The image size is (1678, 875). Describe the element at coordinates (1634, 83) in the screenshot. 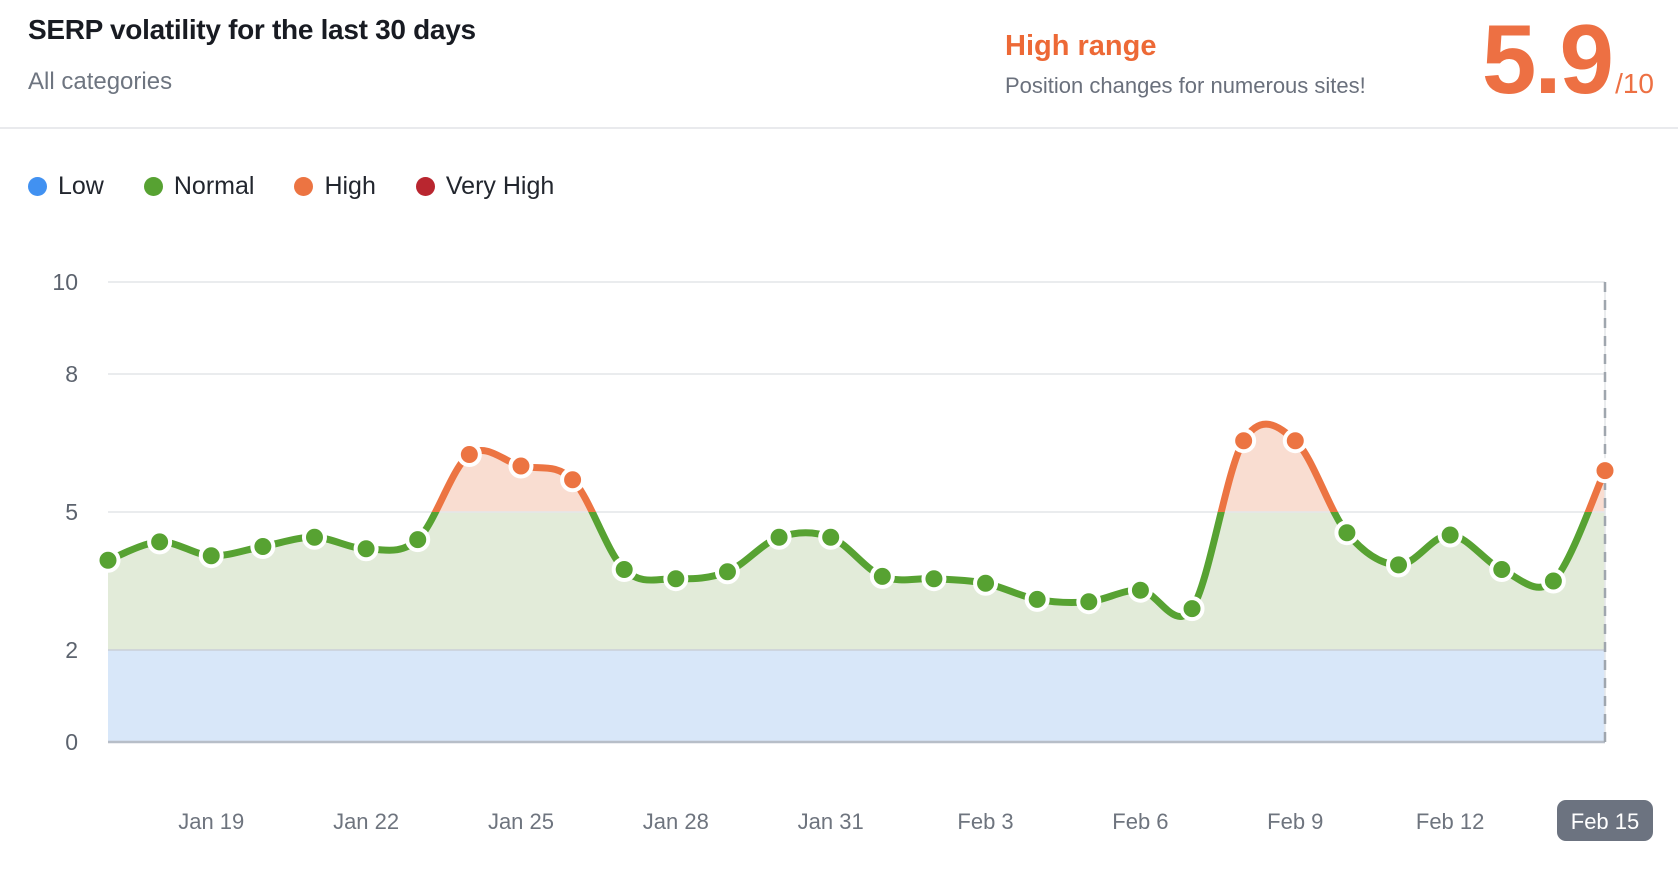

I see `score-max: /10` at that location.